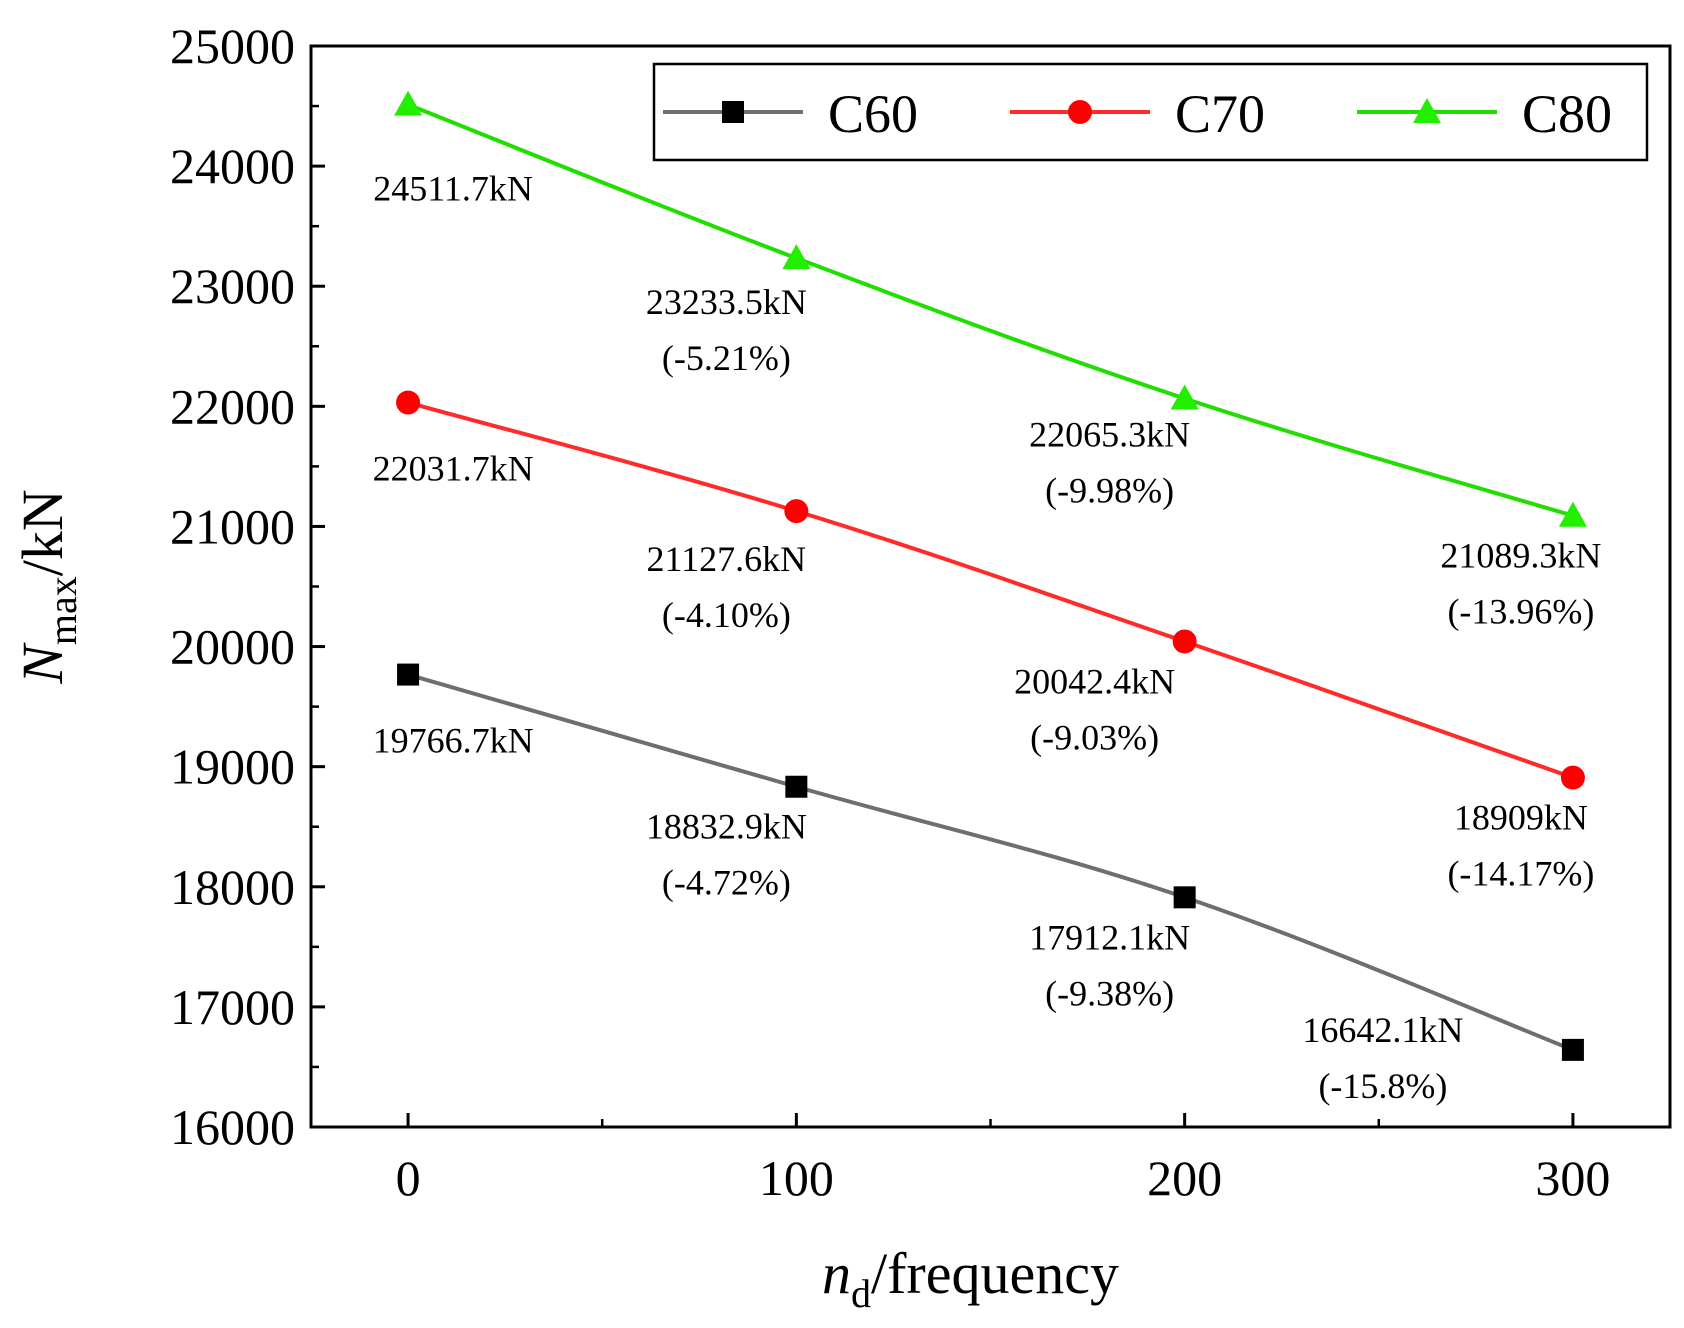 This screenshot has width=1684, height=1328. What do you see at coordinates (1427, 110) in the screenshot?
I see `legend-marker-c80` at bounding box center [1427, 110].